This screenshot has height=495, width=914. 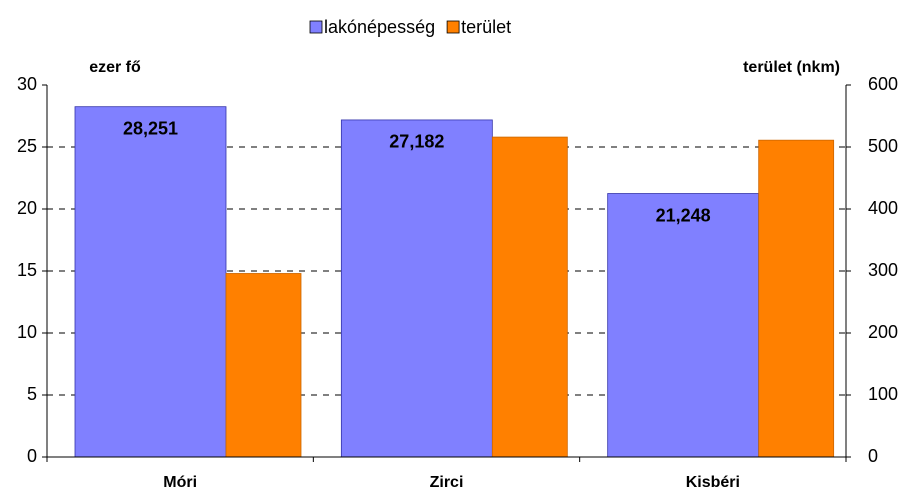 What do you see at coordinates (883, 270) in the screenshot?
I see `y2-tick-label: 300` at bounding box center [883, 270].